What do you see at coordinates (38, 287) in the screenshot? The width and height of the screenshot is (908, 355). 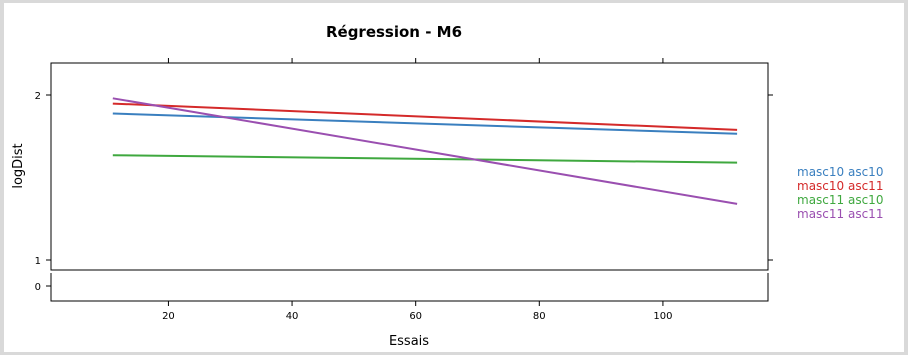 I see `y-tick-label: 0` at bounding box center [38, 287].